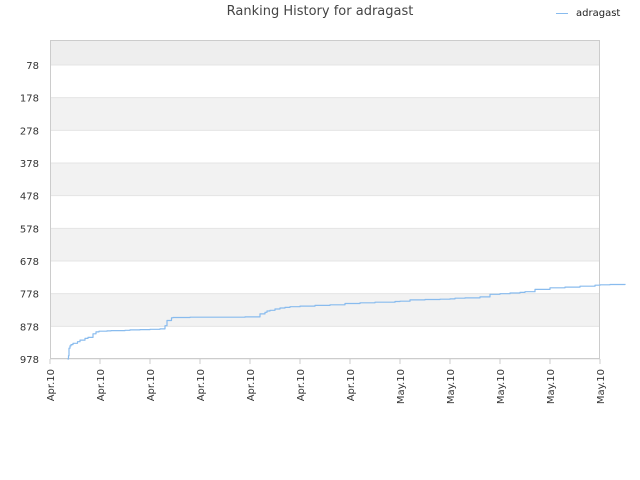  I want to click on y-tick-label: 78, so click(32, 66).